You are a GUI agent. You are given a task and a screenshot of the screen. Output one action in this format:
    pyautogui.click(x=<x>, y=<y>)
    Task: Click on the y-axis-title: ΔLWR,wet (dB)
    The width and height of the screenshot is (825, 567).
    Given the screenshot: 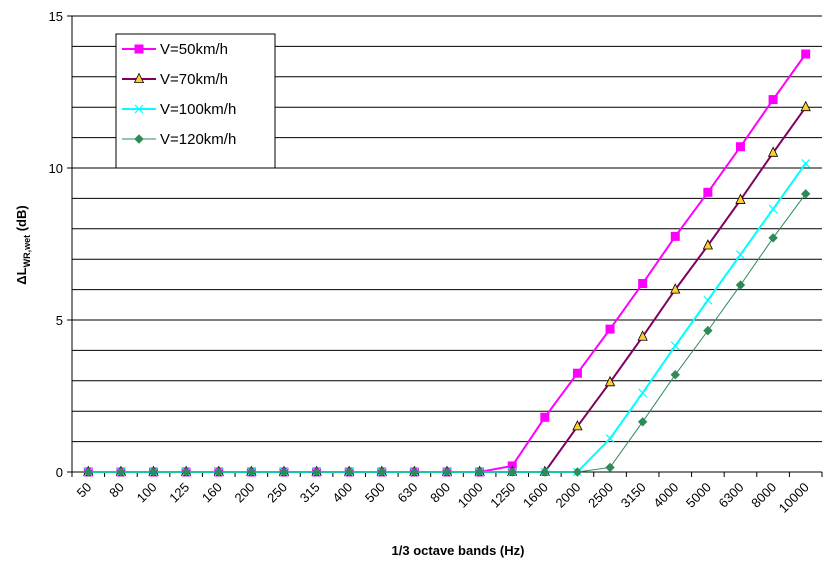 What is the action you would take?
    pyautogui.click(x=23, y=244)
    